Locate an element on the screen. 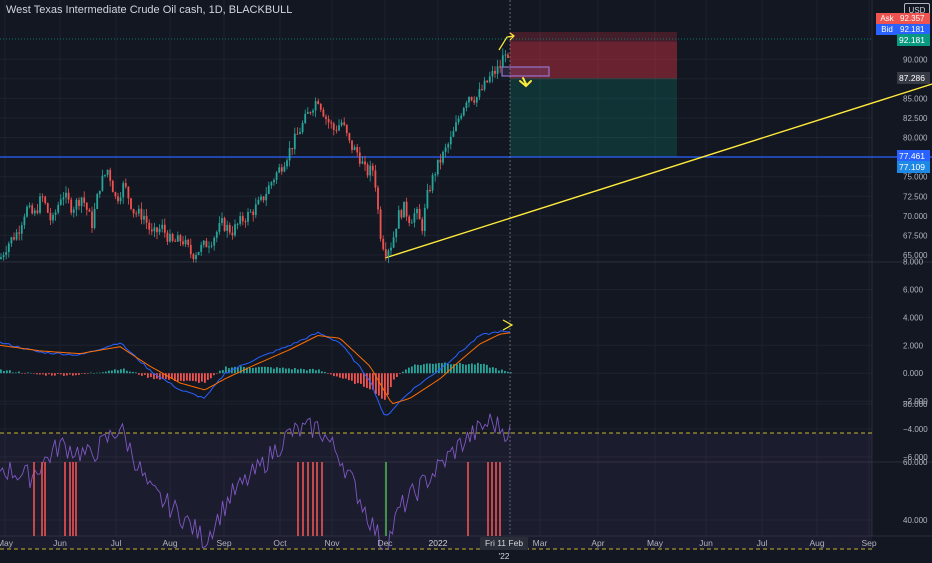 Image resolution: width=932 pixels, height=563 pixels. down-arrow-icon is located at coordinates (525, 82).